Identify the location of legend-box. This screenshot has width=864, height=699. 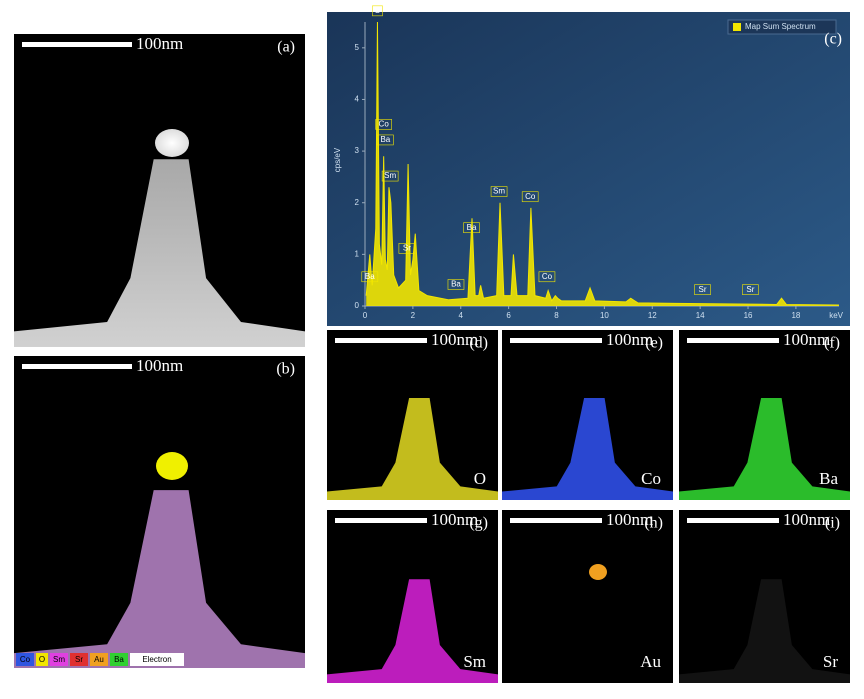
(782, 27).